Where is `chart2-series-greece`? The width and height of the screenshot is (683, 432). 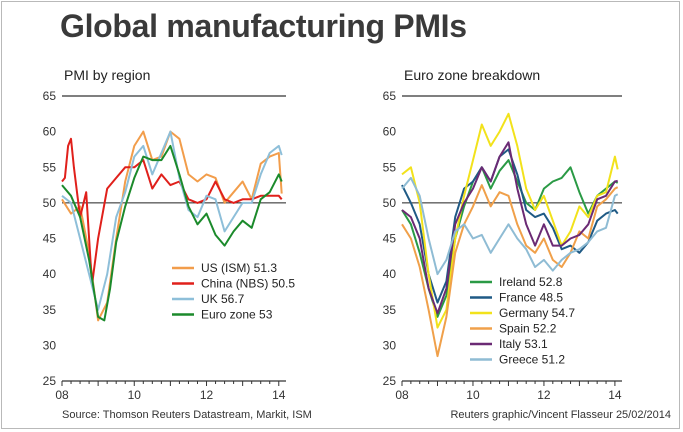
chart2-series-greece is located at coordinates (510, 226).